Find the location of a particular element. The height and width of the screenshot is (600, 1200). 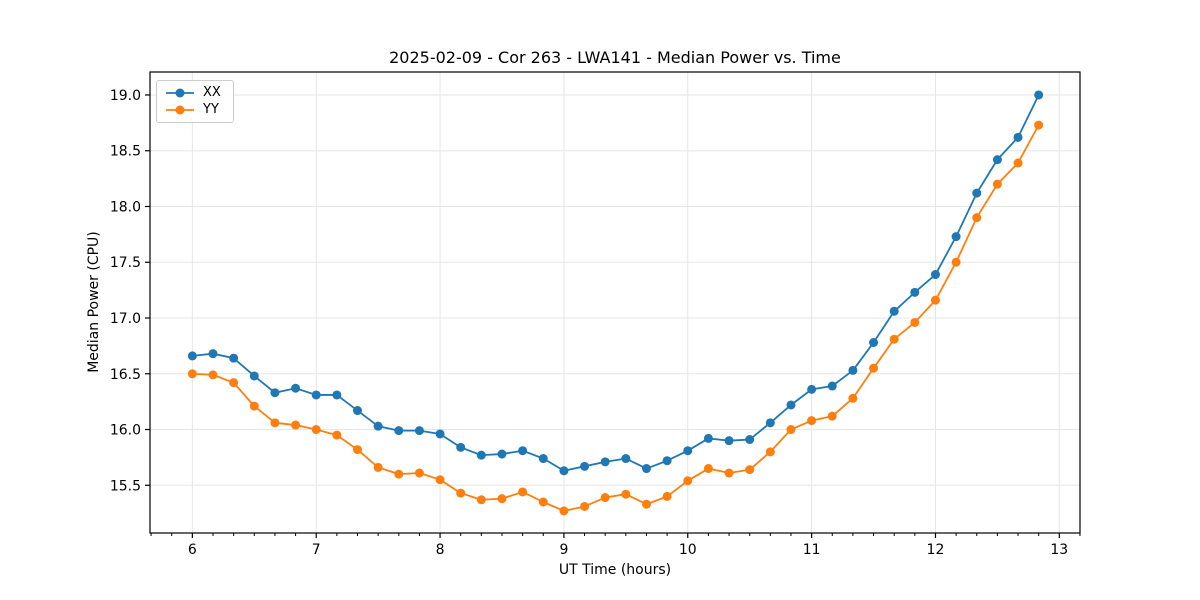

x-tick-label: 9 is located at coordinates (563, 550).